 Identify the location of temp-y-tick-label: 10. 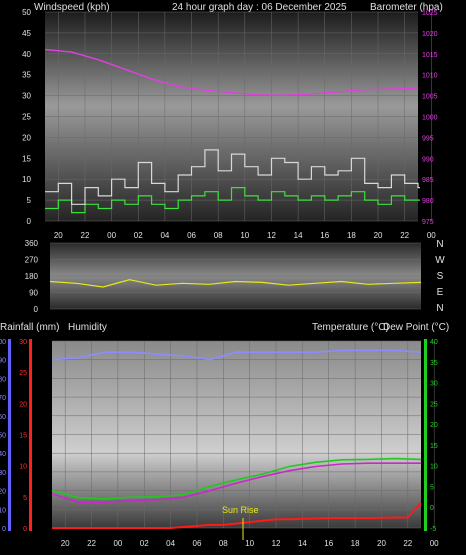
(434, 467).